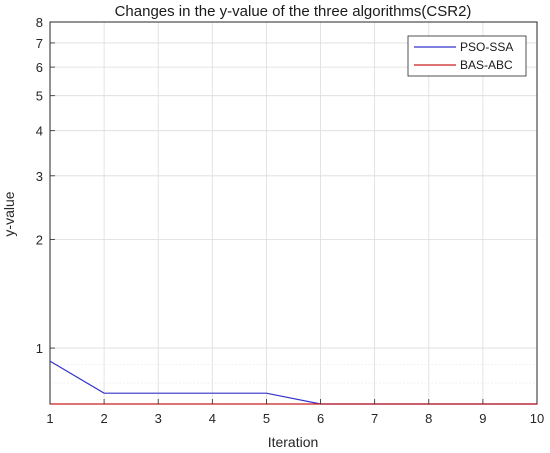  I want to click on x-tick-label: 2, so click(103, 418).